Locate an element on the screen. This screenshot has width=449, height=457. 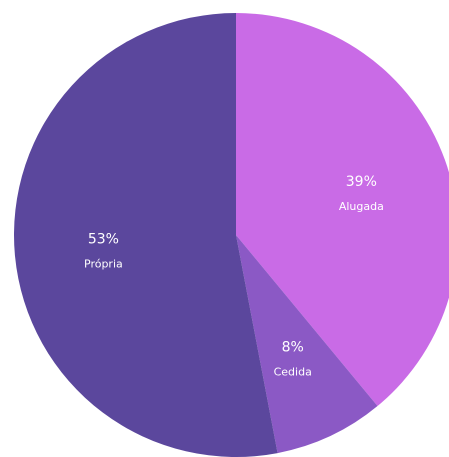
slice-percent-label: 8% is located at coordinates (293, 348).